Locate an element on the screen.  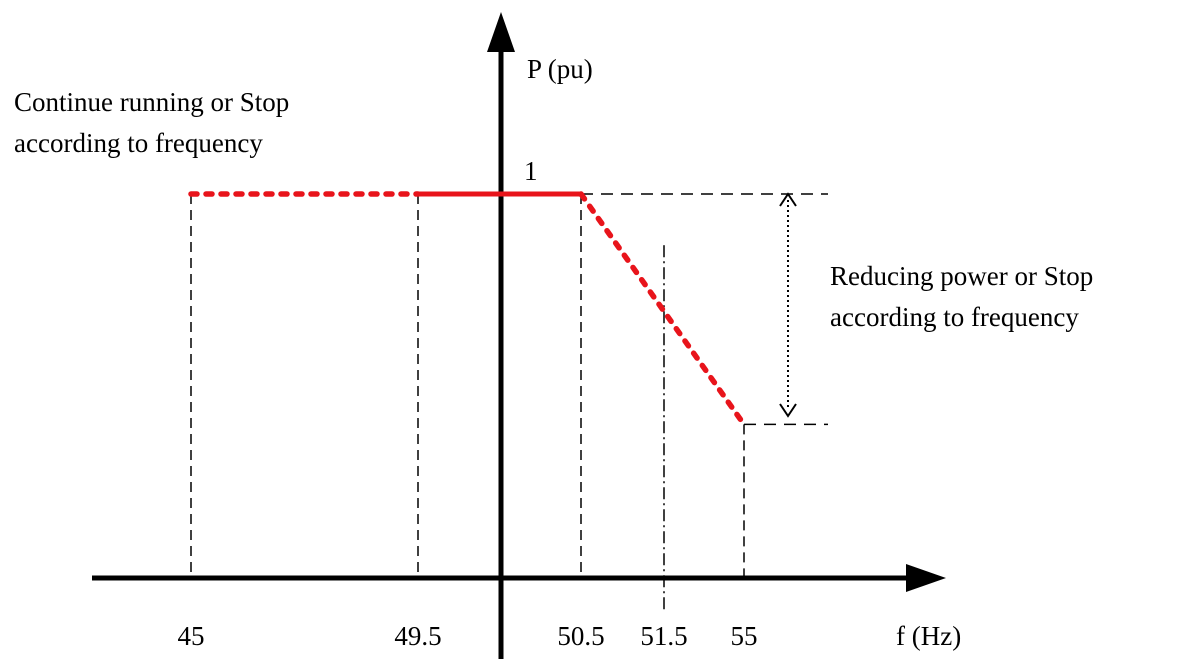
y-axis-arrowhead is located at coordinates (501, 32).